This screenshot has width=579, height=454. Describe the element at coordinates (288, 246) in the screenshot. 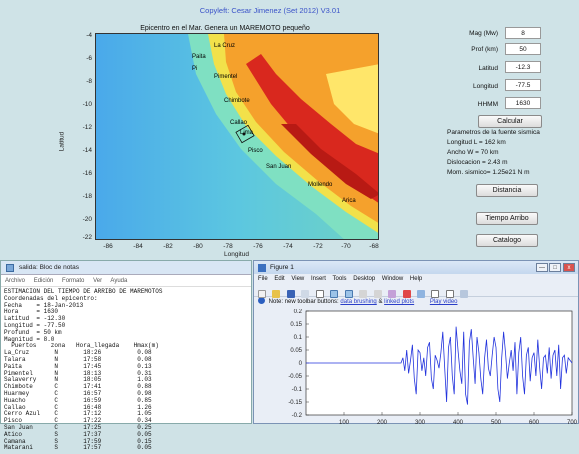

I see `x-tick-label: -74` at that location.